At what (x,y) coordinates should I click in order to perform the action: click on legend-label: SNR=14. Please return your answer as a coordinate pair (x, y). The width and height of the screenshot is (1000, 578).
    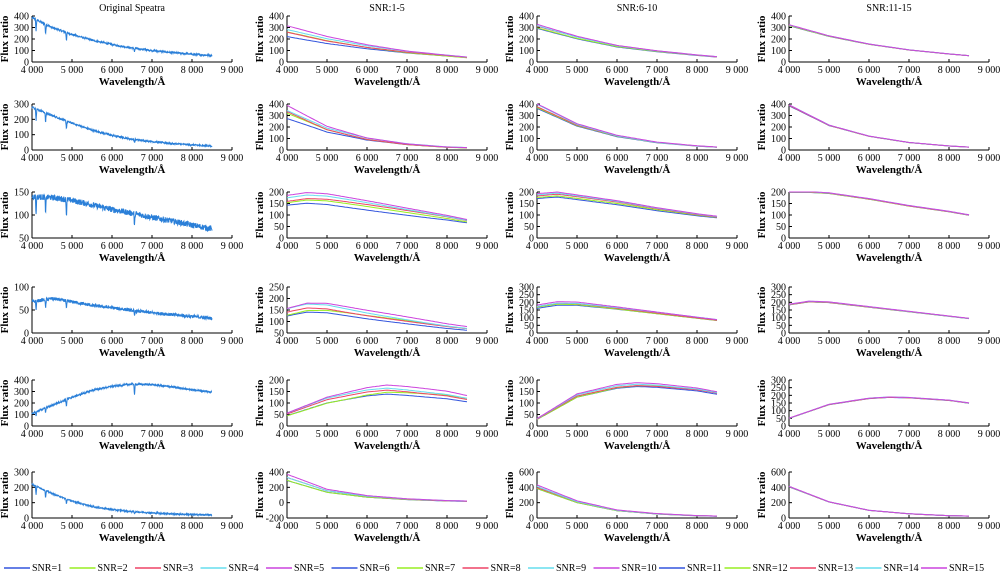
    Looking at the image, I should click on (901, 568).